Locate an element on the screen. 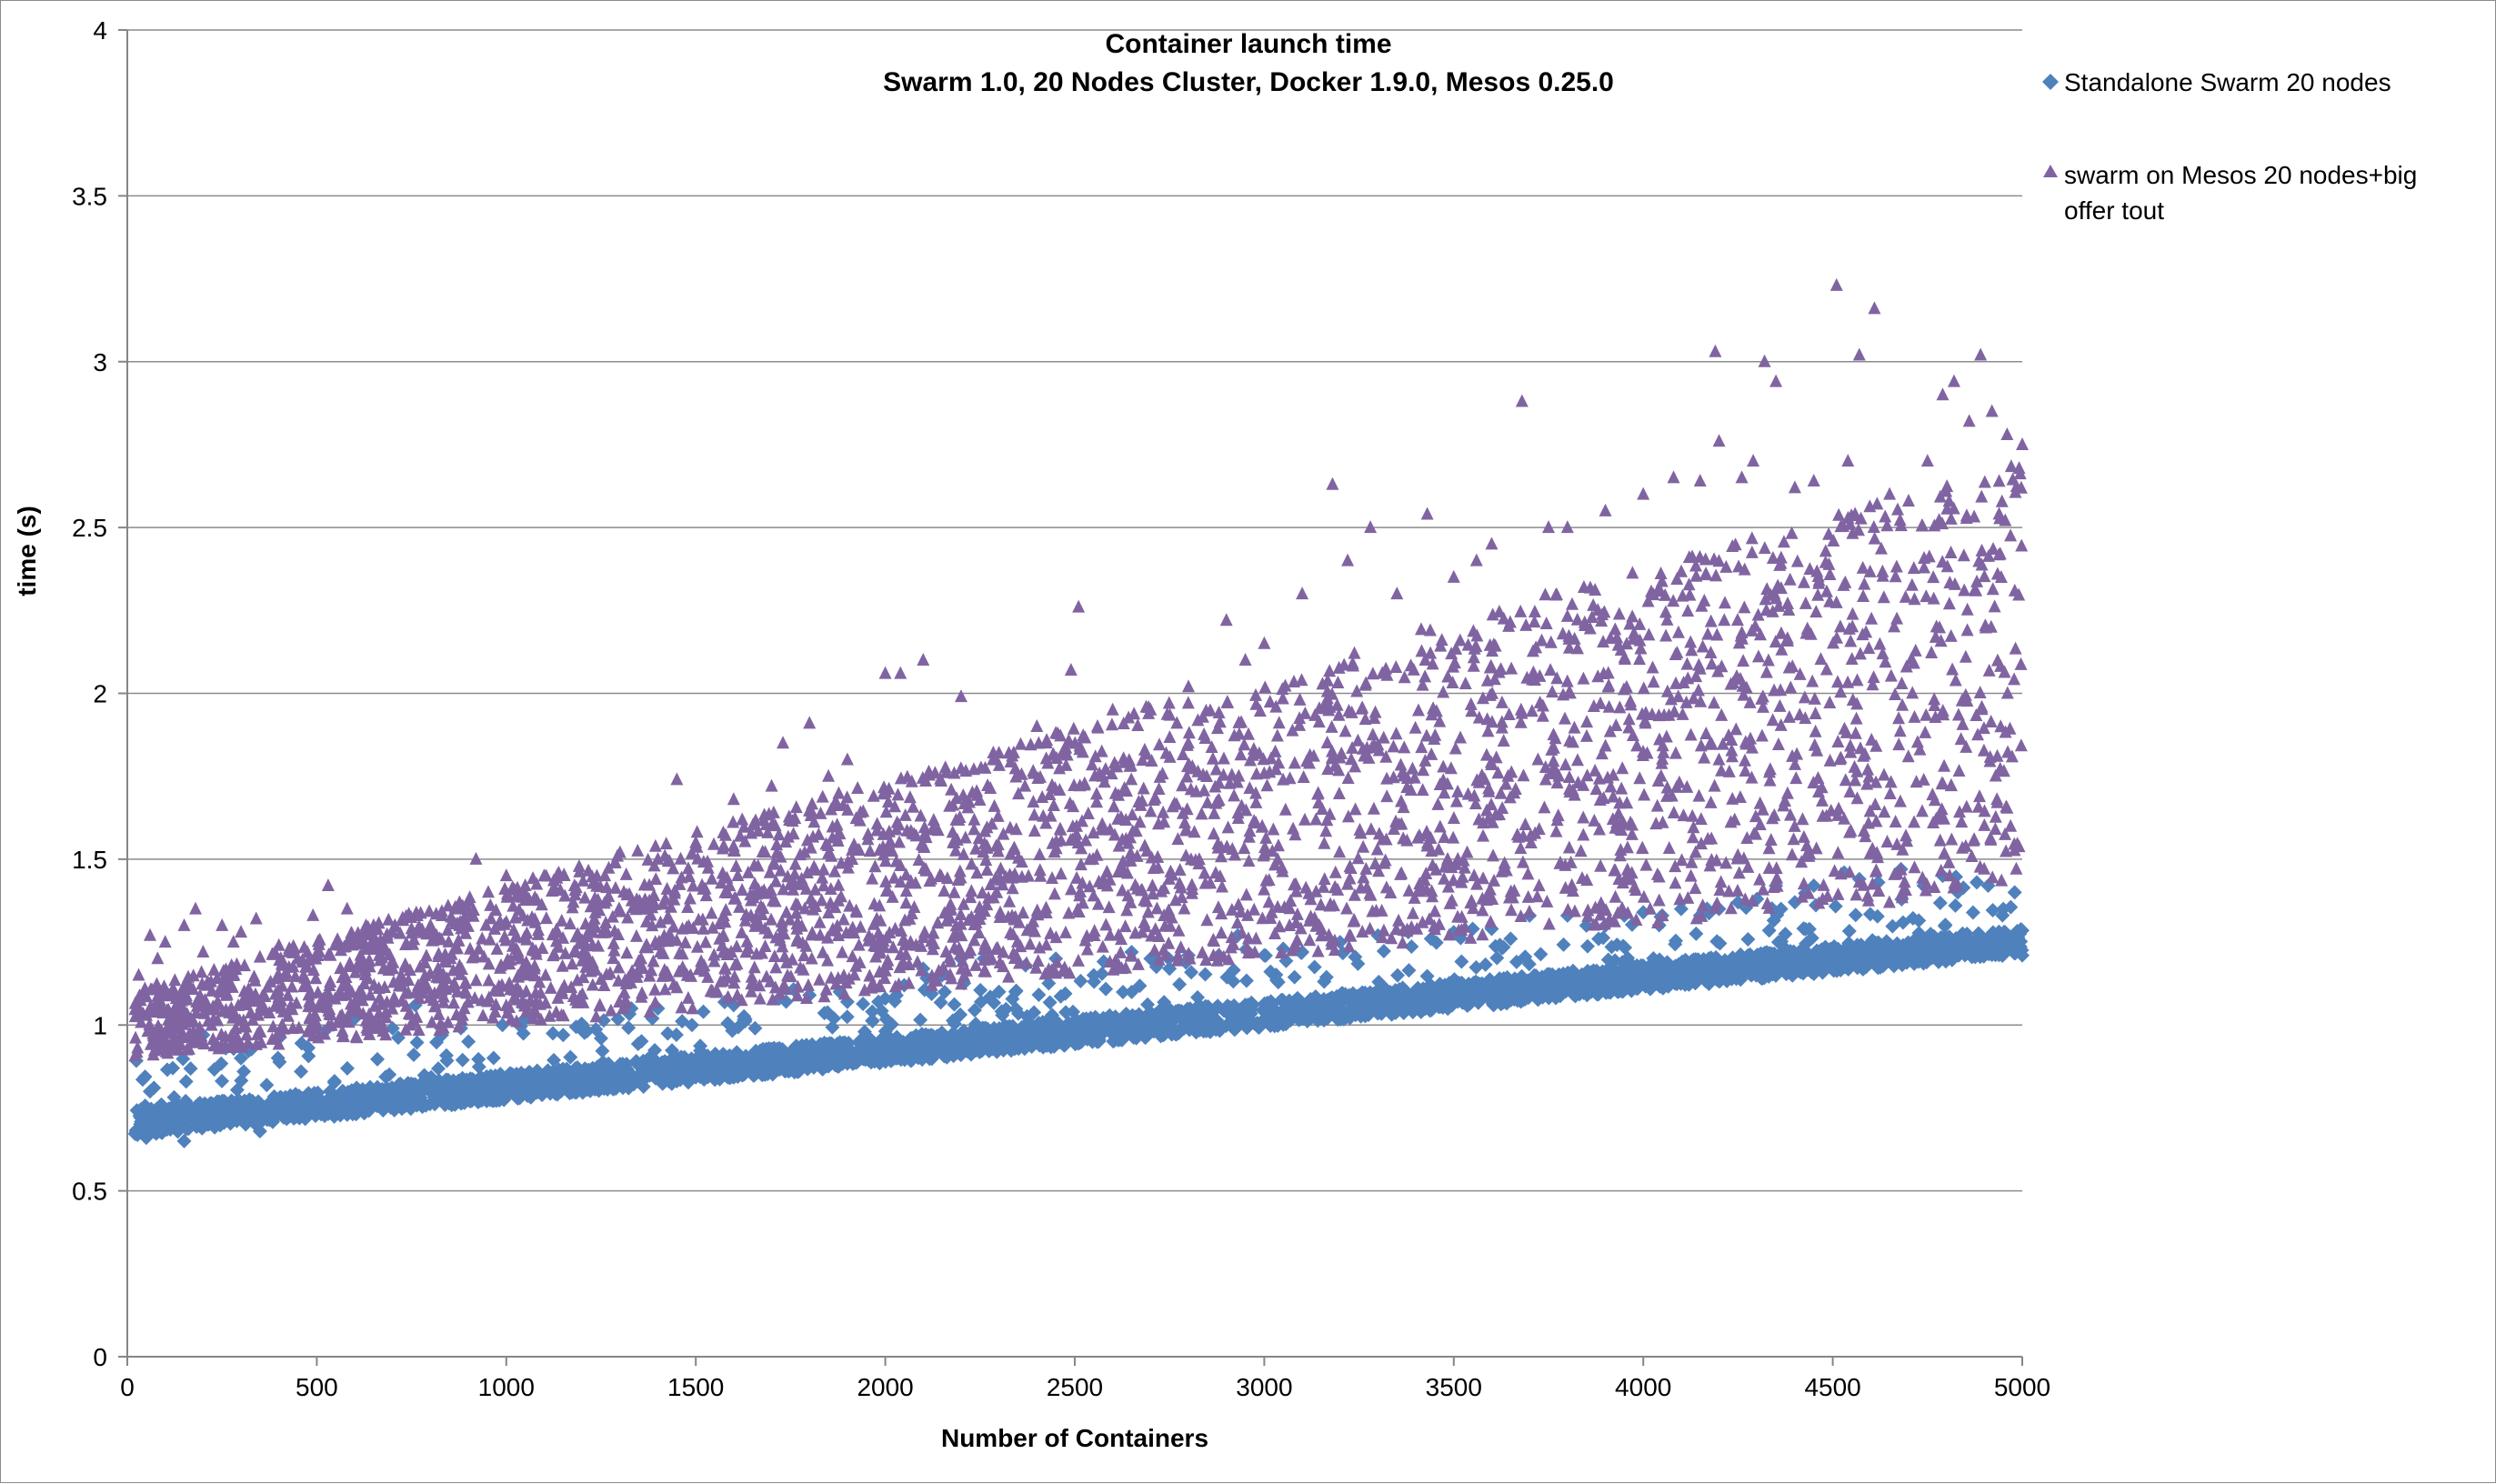 This screenshot has height=1484, width=2496. x-tick-label: 2000 is located at coordinates (885, 1387).